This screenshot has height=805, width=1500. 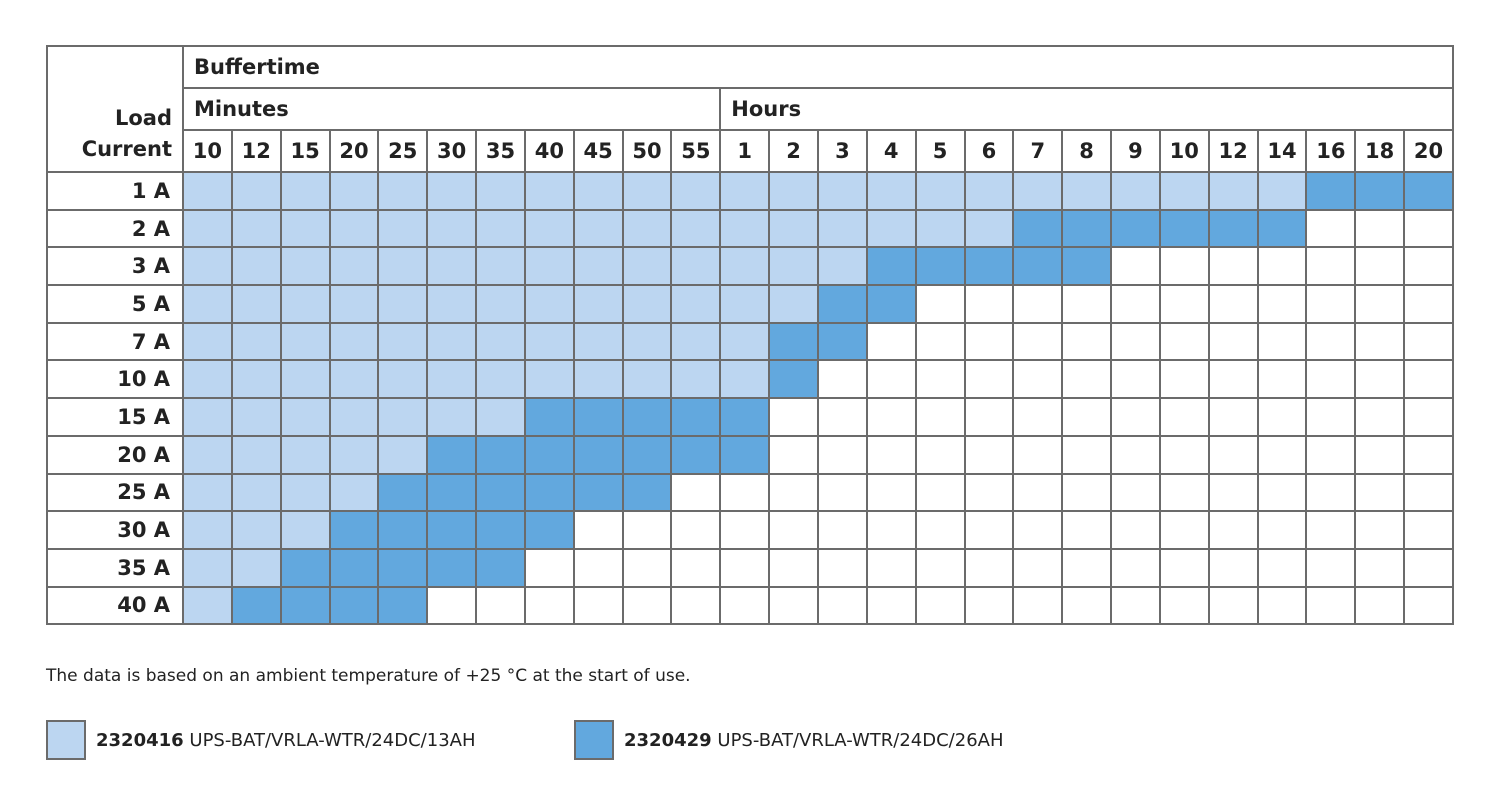 What do you see at coordinates (115, 266) in the screenshot?
I see `row-label: 3 A` at bounding box center [115, 266].